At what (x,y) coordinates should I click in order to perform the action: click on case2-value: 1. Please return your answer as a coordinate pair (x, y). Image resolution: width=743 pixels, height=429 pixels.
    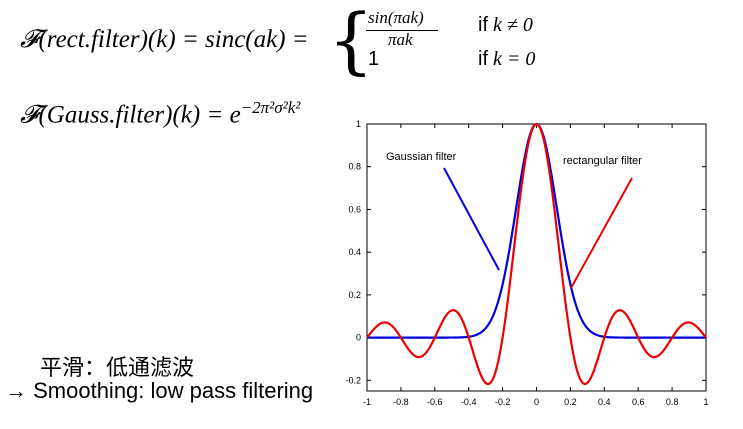
    Looking at the image, I should click on (374, 59).